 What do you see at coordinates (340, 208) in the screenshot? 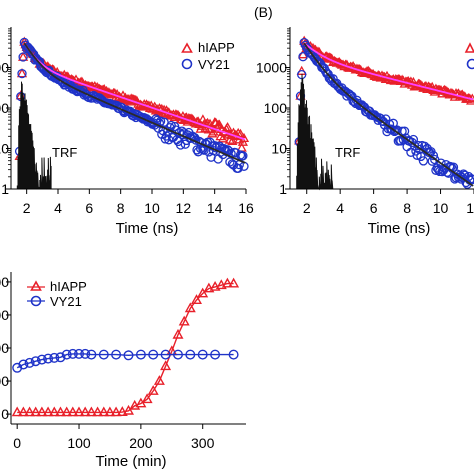
I see `x-tick-label: 4` at bounding box center [340, 208].